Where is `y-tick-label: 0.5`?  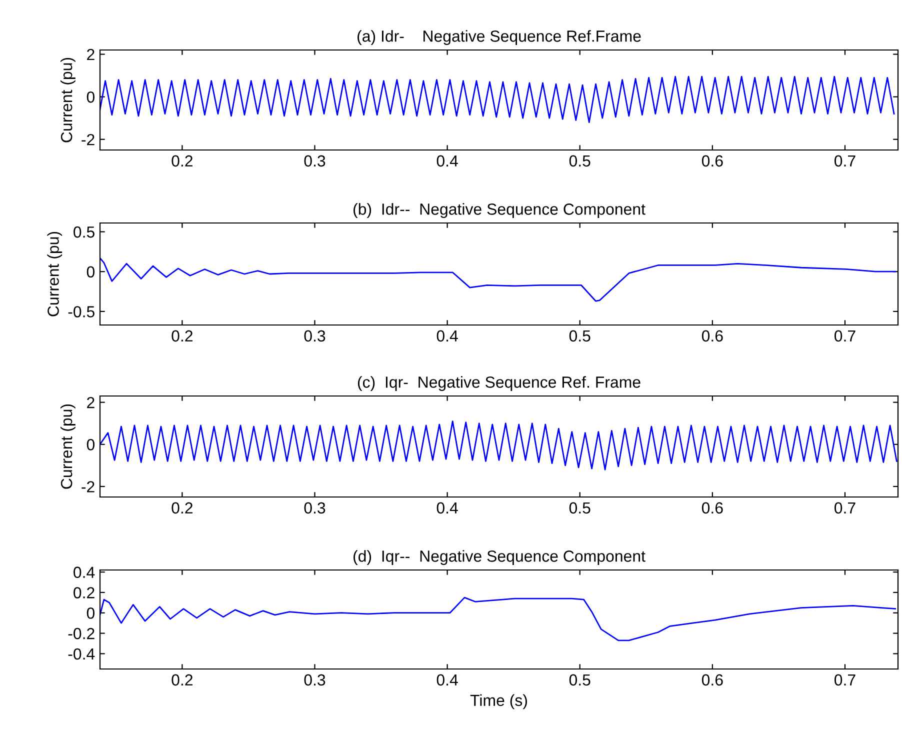
y-tick-label: 0.5 is located at coordinates (84, 232).